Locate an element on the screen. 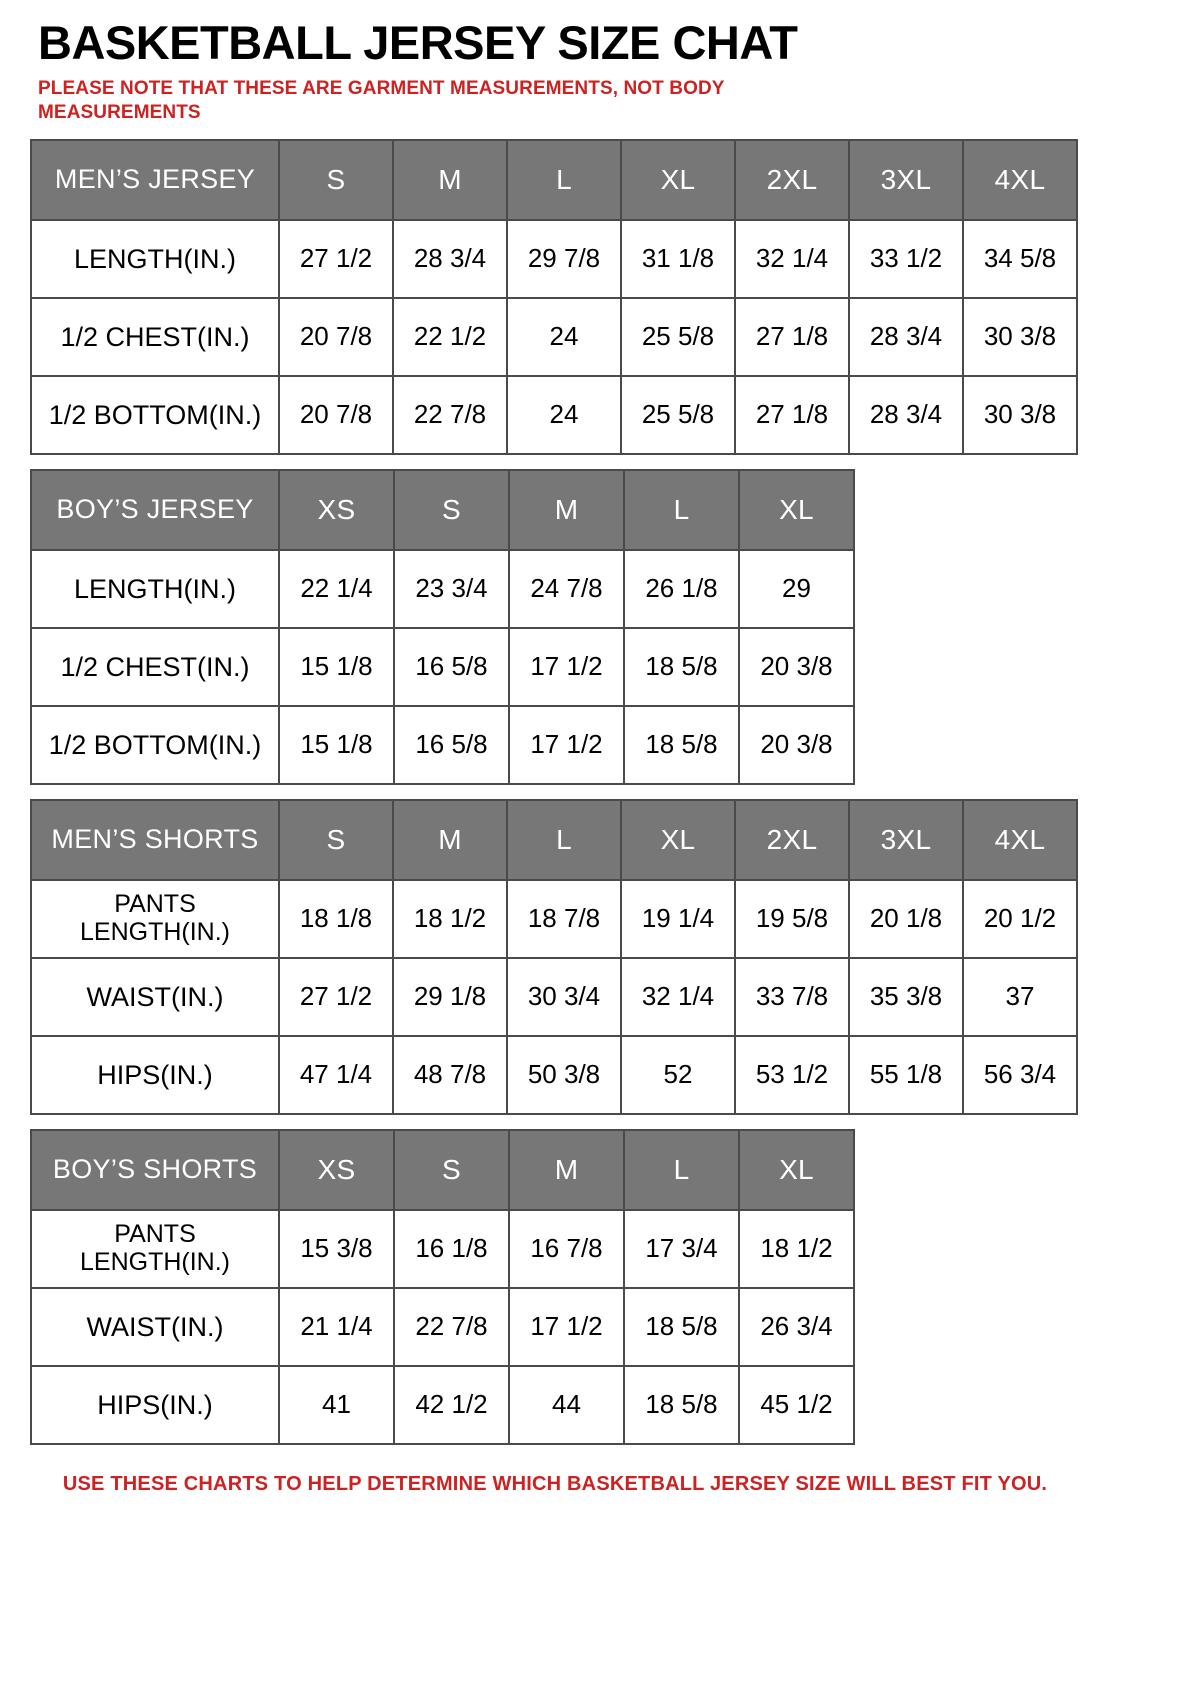 This screenshot has height=1697, width=1200. table-header-row: BOY’S SHORTS XS S M L XL is located at coordinates (442, 1169).